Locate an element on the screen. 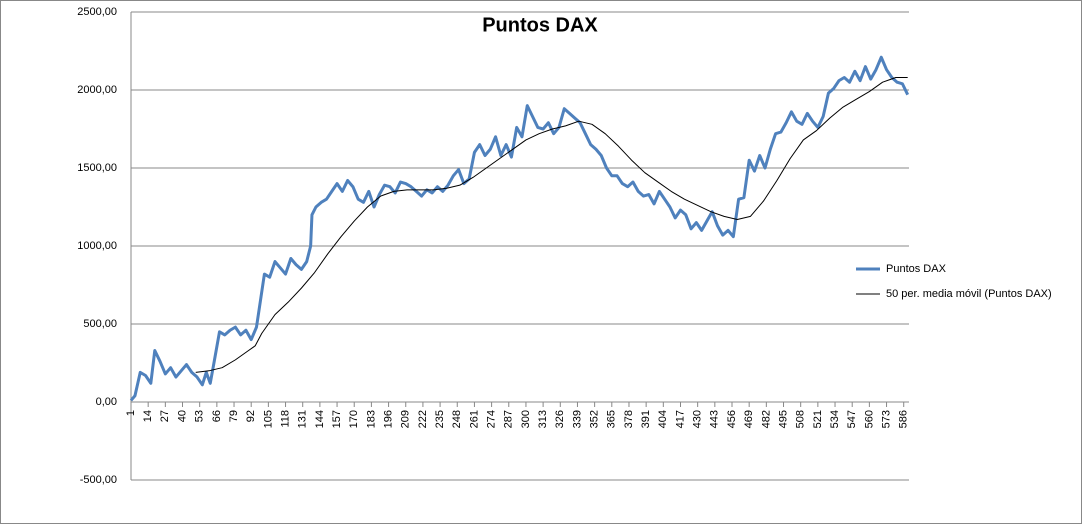 The height and width of the screenshot is (524, 1082). x-tick-label: 534 is located at coordinates (835, 419).